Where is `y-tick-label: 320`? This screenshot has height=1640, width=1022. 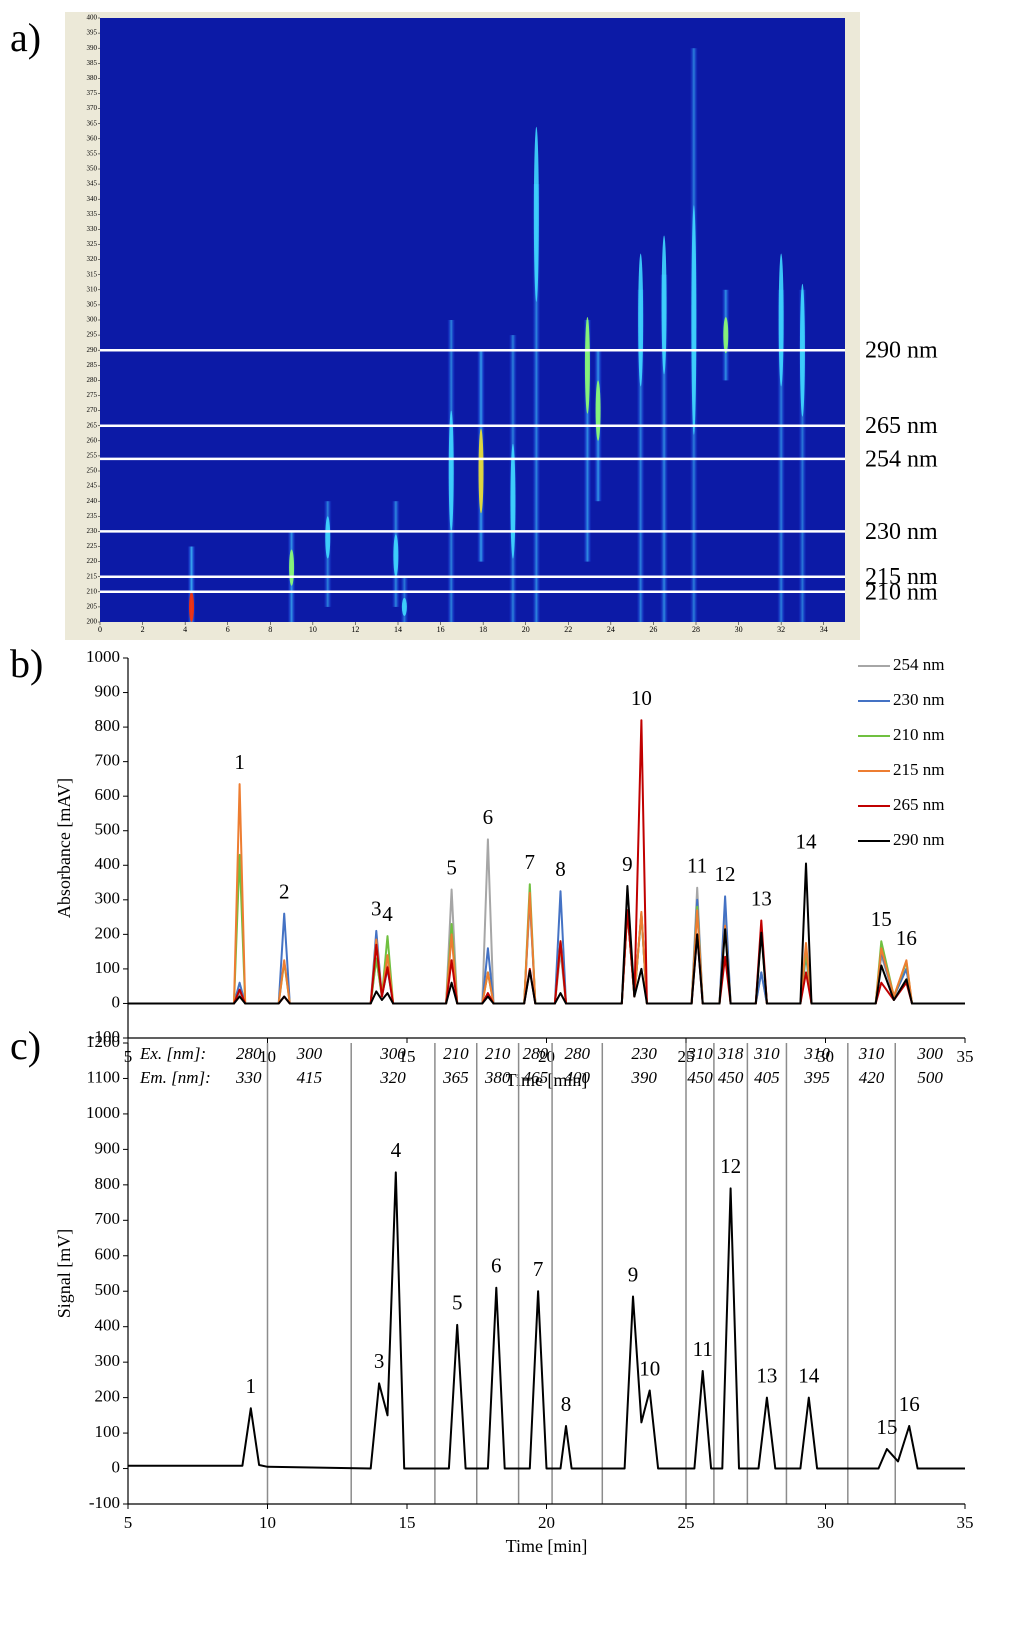
y-tick-label: 320 is located at coordinates (92, 259).